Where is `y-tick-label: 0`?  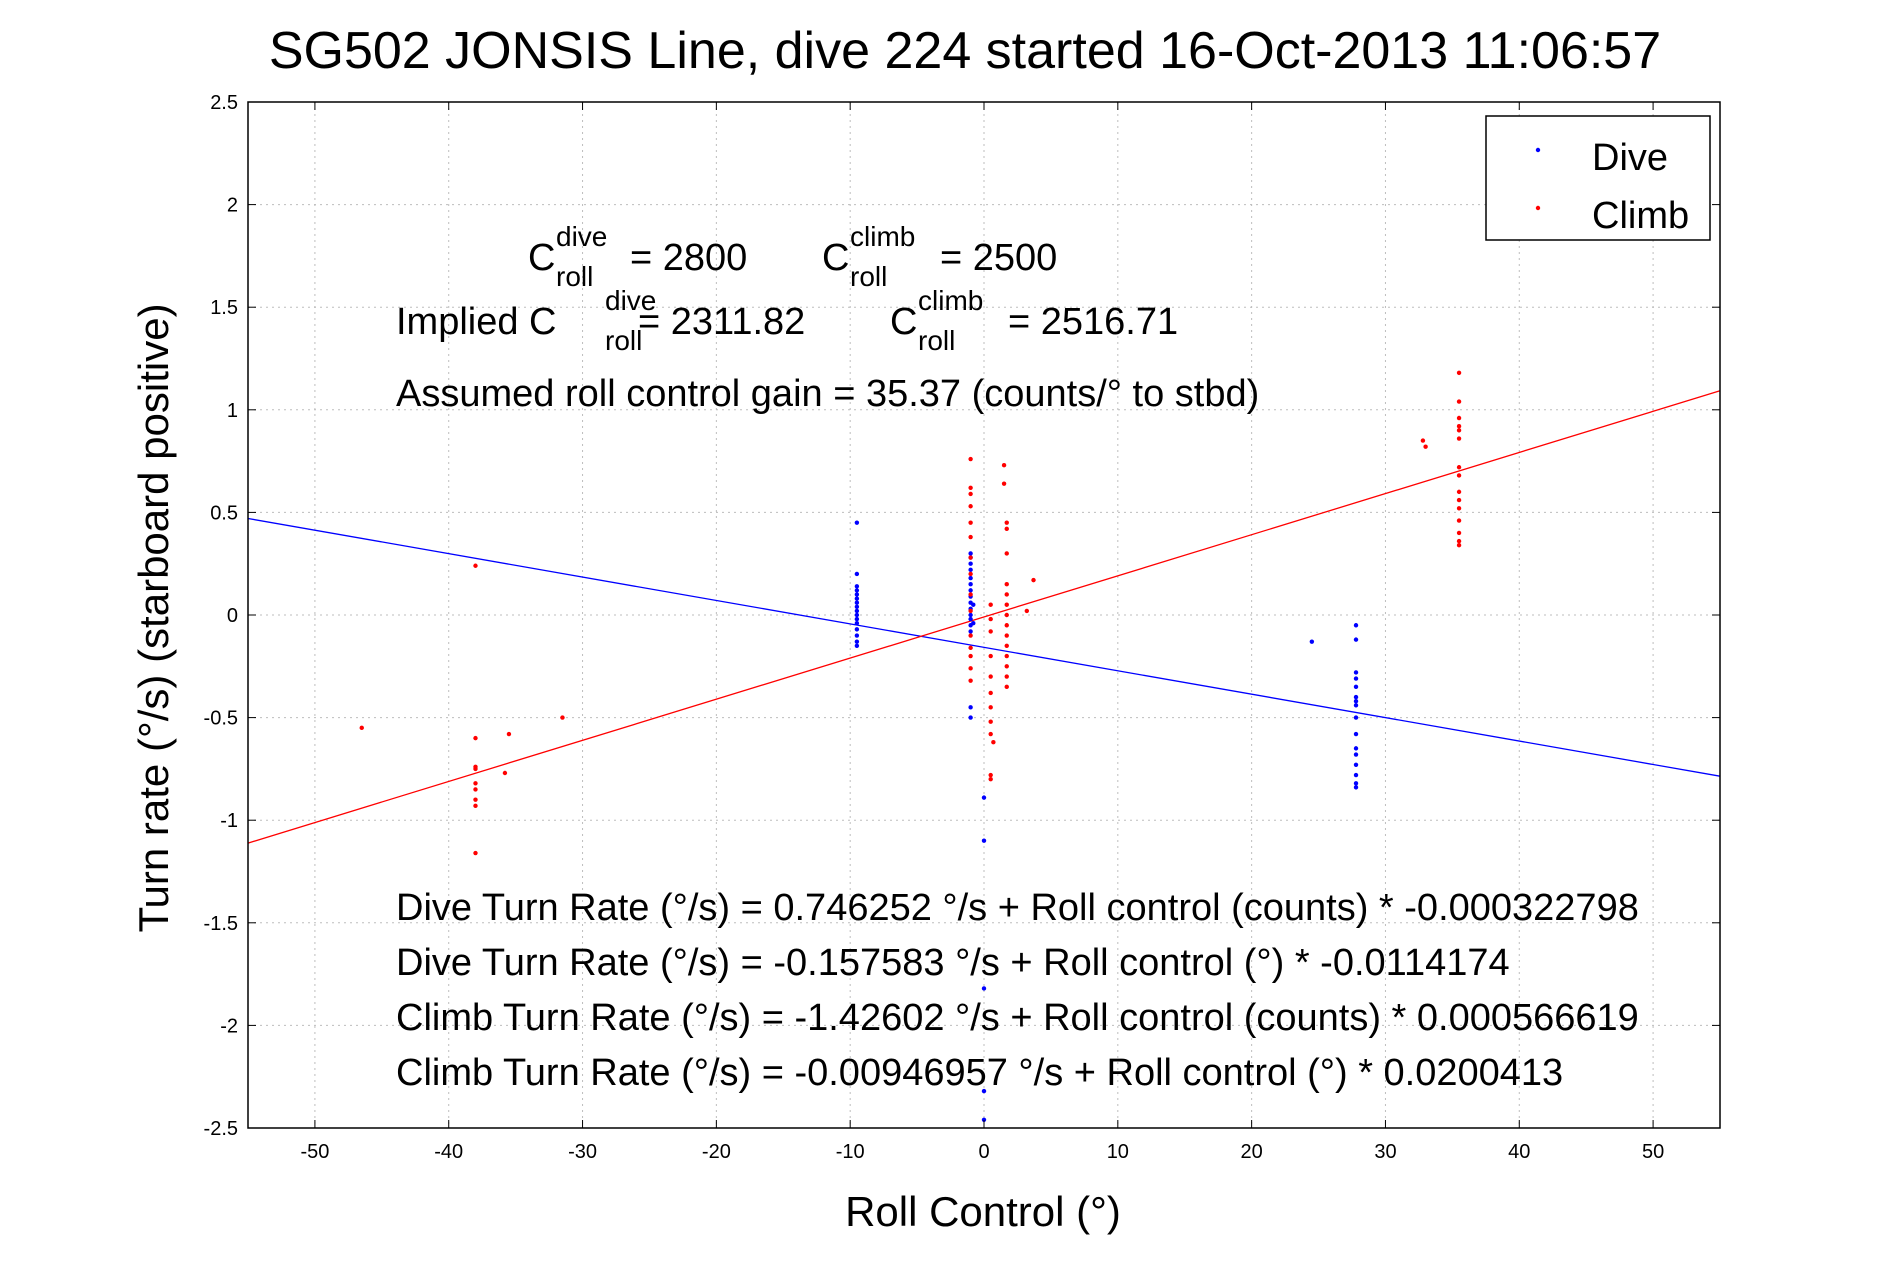 y-tick-label: 0 is located at coordinates (232, 616).